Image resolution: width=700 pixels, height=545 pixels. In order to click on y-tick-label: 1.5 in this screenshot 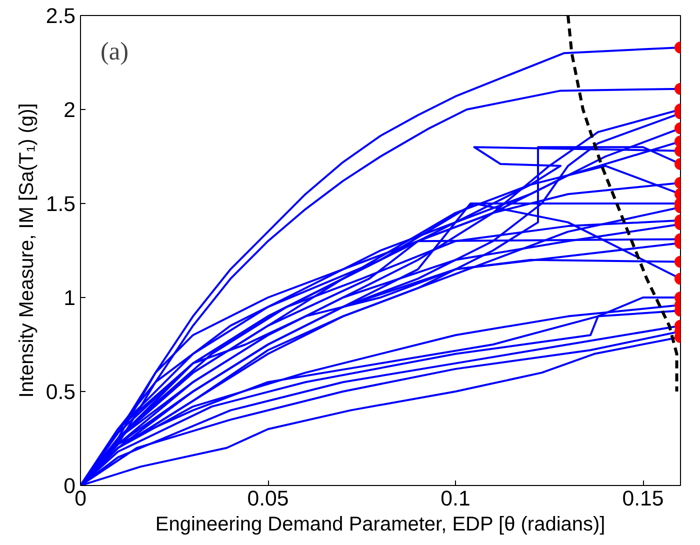, I will do `click(61, 204)`.